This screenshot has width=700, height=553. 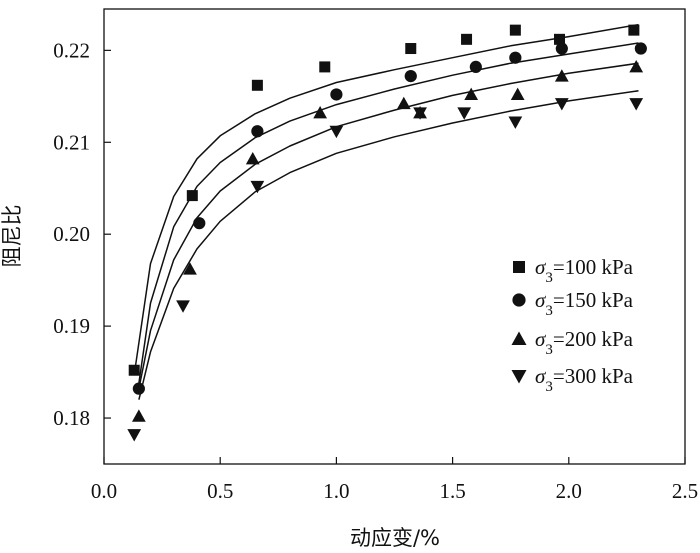 I want to click on legend-marker-square, so click(x=519, y=267).